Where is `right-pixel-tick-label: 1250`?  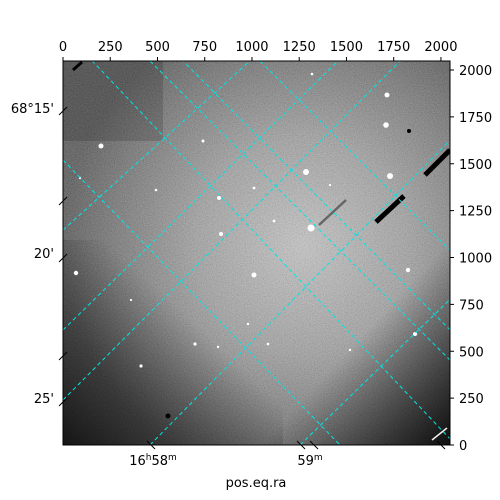 right-pixel-tick-label: 1250 is located at coordinates (475, 212).